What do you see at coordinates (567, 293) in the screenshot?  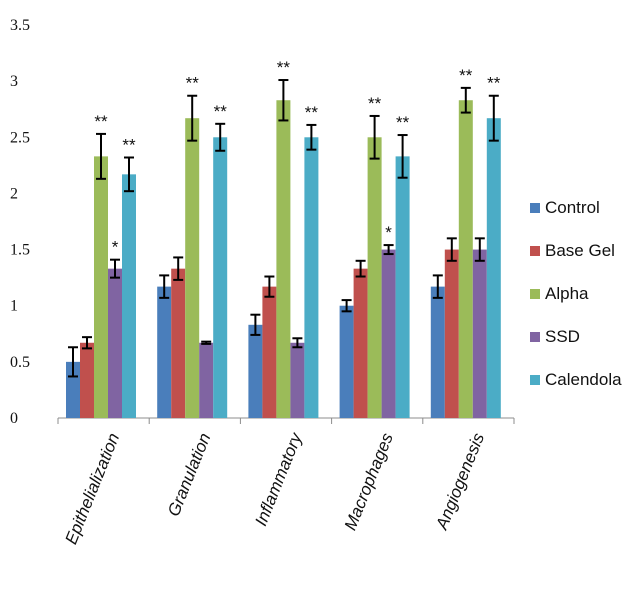 I see `legend-label: Alpha` at bounding box center [567, 293].